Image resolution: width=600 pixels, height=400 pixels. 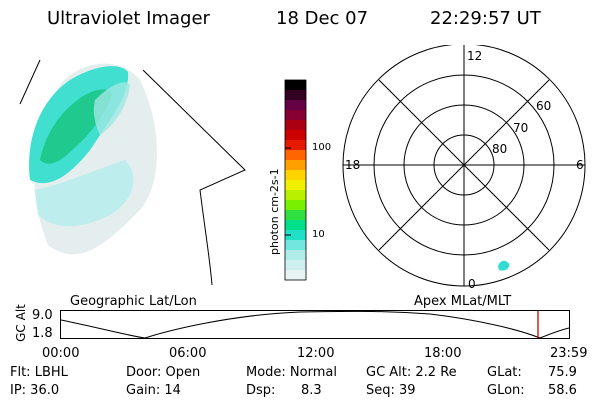 I want to click on info-door: Door: Open, so click(x=163, y=372).